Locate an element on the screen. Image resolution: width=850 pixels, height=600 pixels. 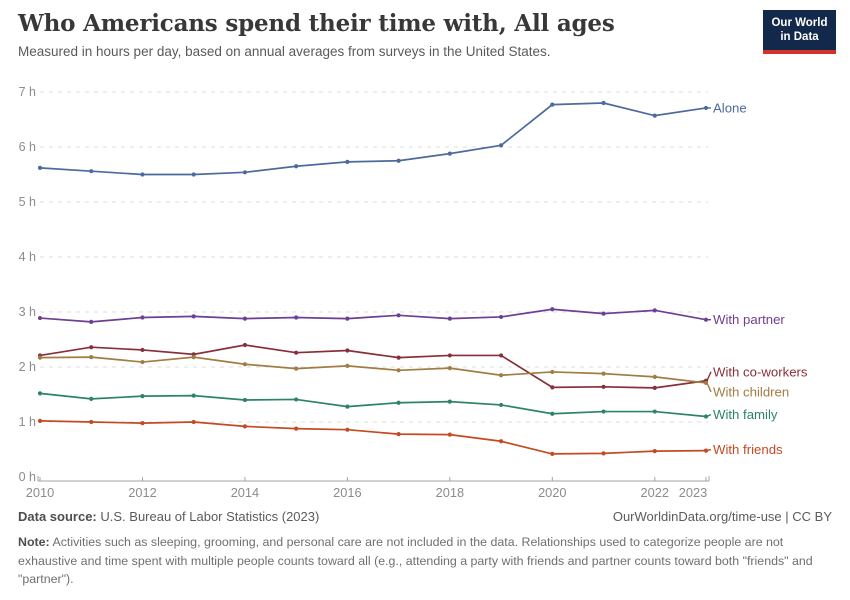
series-with-friends is located at coordinates (373, 437).